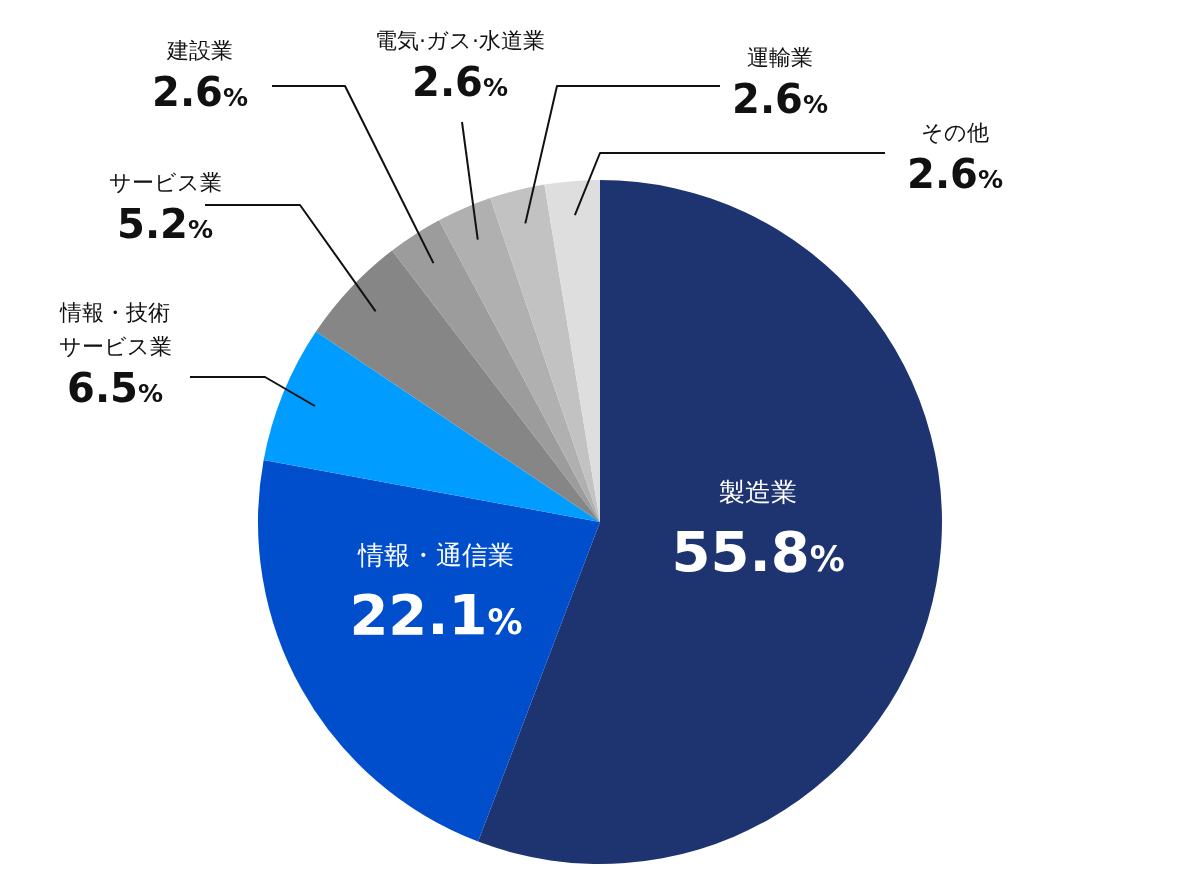  Describe the element at coordinates (199, 50) in the screenshot. I see `slice-label: 建設業` at that location.